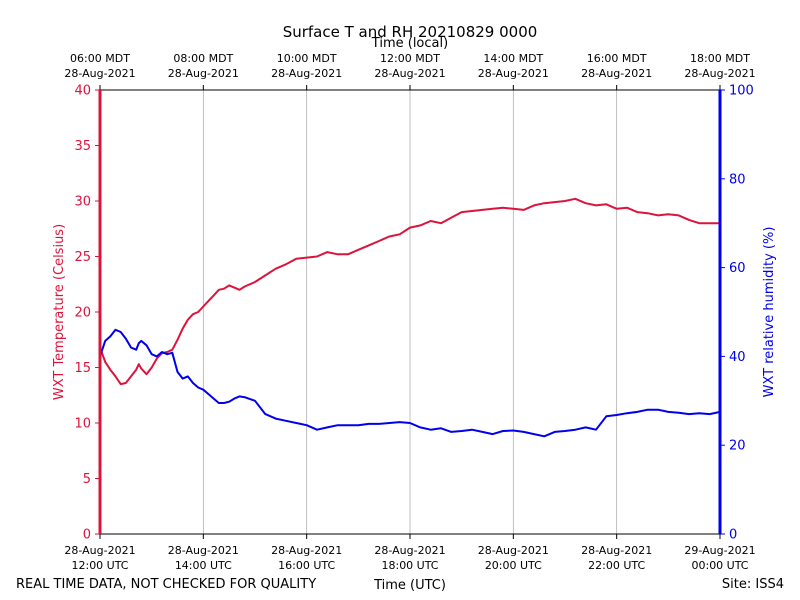 This screenshot has width=800, height=600. I want to click on left-tick-label-5: 25, so click(82, 257).